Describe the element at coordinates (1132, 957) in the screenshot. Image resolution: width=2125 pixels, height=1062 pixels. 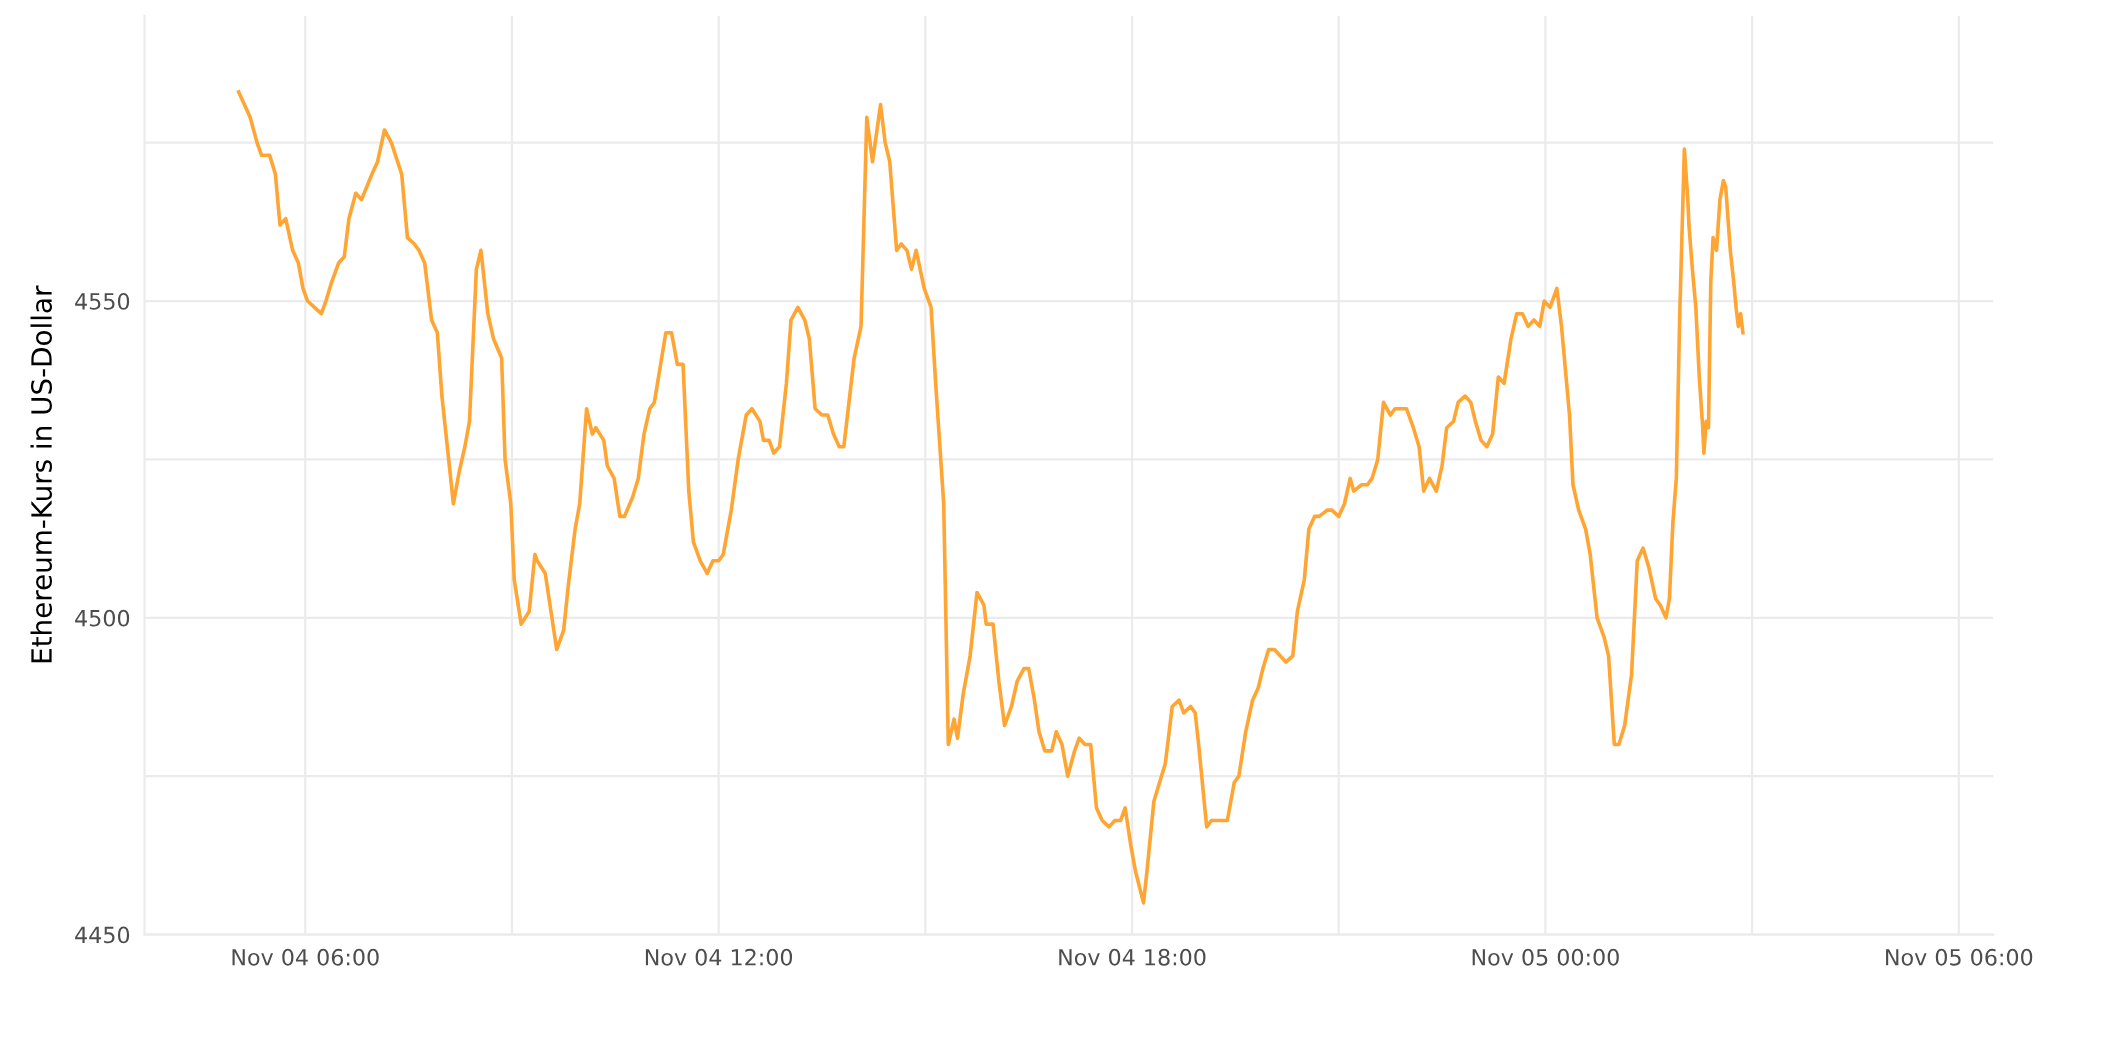
I see `x-tick-label: Nov 04 18:00` at that location.